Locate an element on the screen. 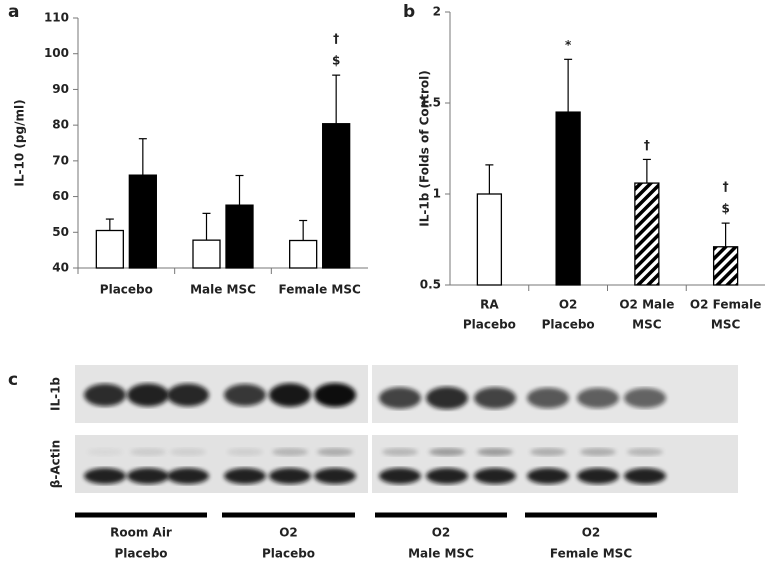 The width and height of the screenshot is (776, 565). significance-mark: * is located at coordinates (568, 45).